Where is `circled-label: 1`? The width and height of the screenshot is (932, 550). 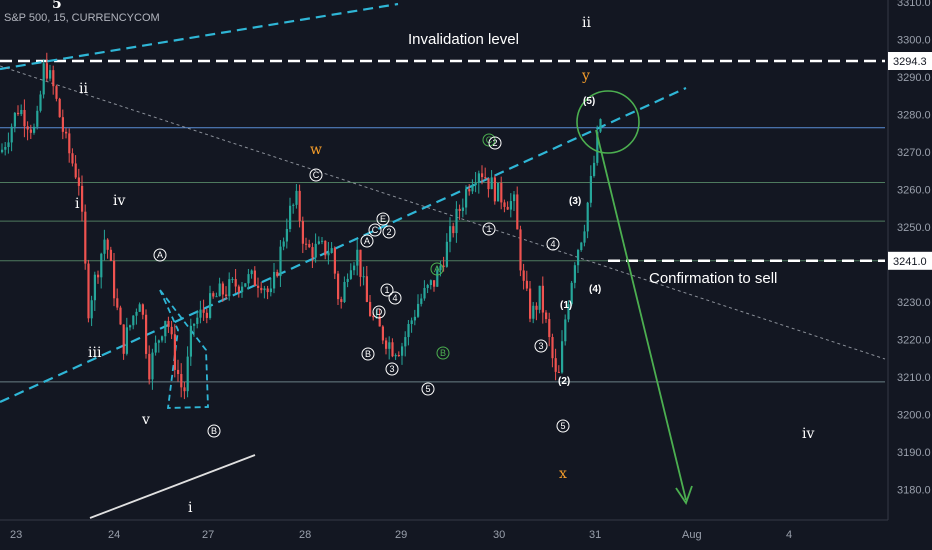 circled-label: 1 is located at coordinates (488, 229).